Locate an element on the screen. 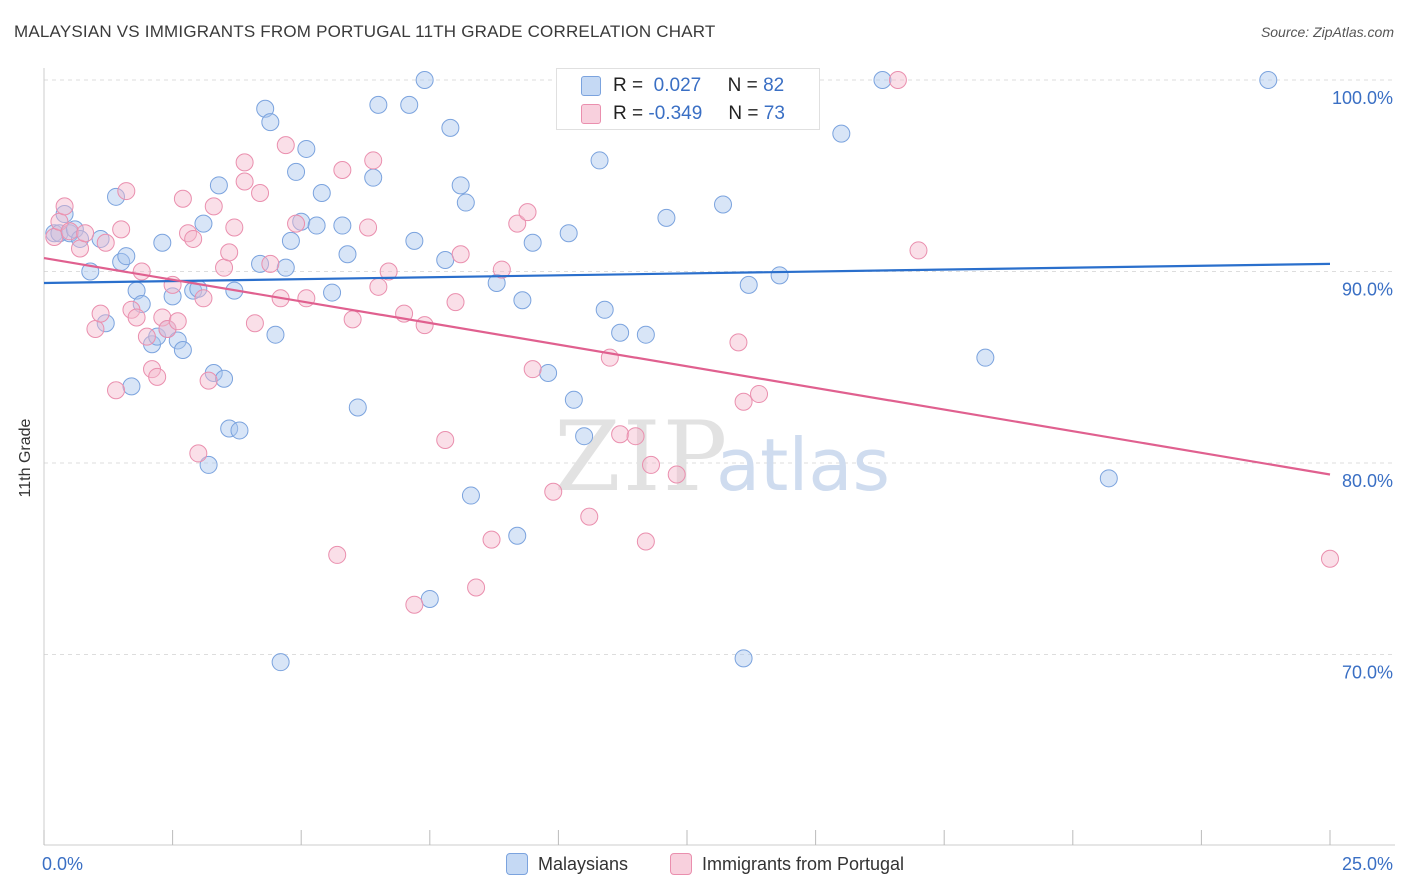 The width and height of the screenshot is (1406, 892). legend-item-malaysians: Malaysians is located at coordinates (567, 864).